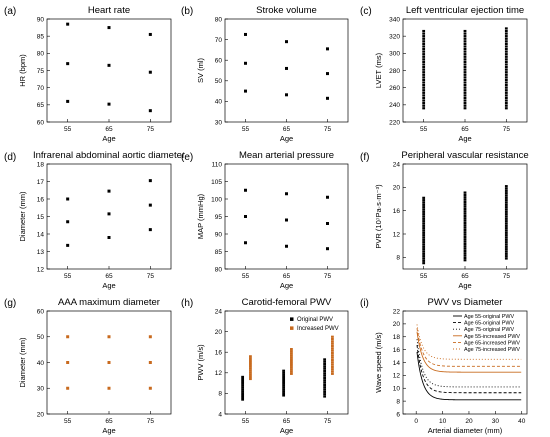 The image size is (550, 437). Describe the element at coordinates (397, 389) in the screenshot. I see `y-tick-label: 10` at that location.